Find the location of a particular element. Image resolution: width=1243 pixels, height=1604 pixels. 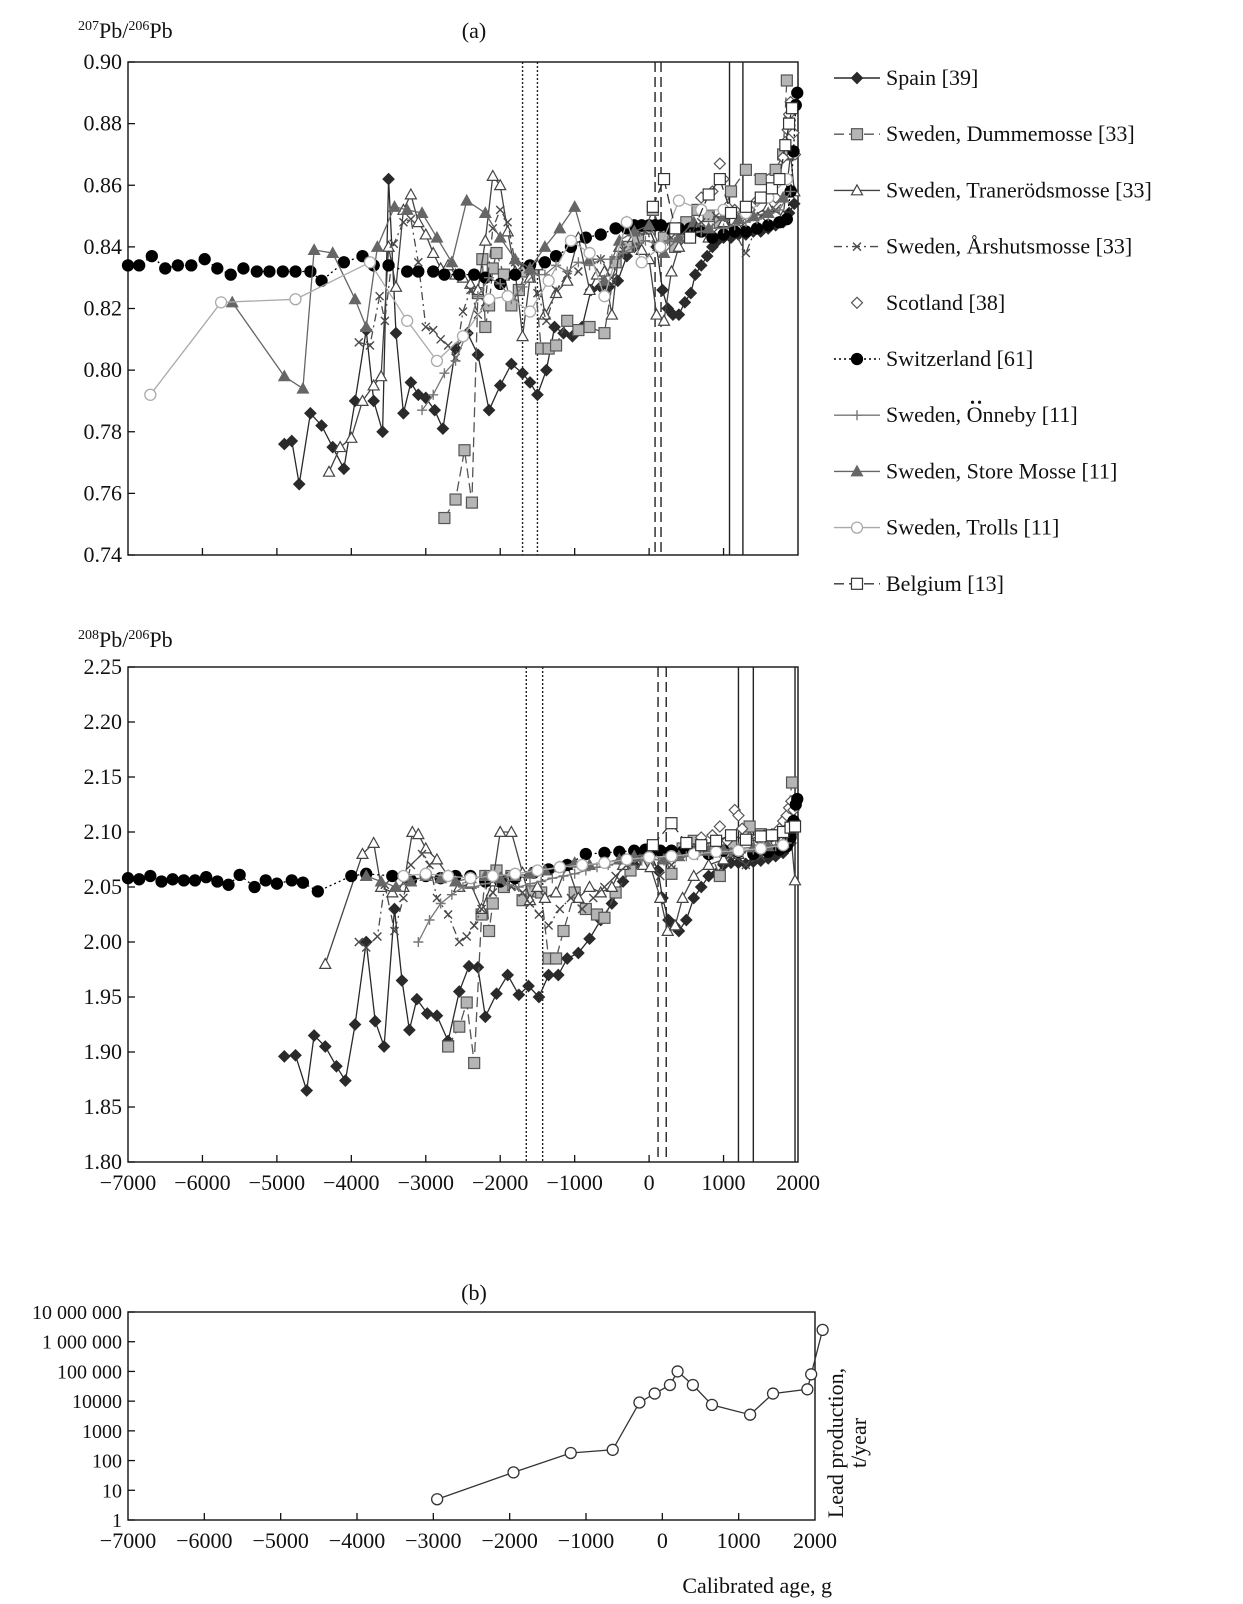

y-tick-label: 0.80 is located at coordinates (103, 369).